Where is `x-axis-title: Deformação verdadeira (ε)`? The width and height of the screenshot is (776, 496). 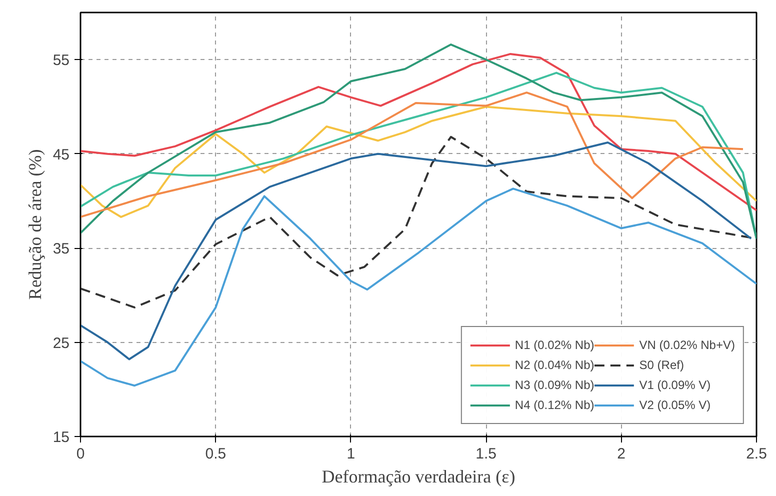 x-axis-title: Deformação verdadeira (ε) is located at coordinates (419, 476).